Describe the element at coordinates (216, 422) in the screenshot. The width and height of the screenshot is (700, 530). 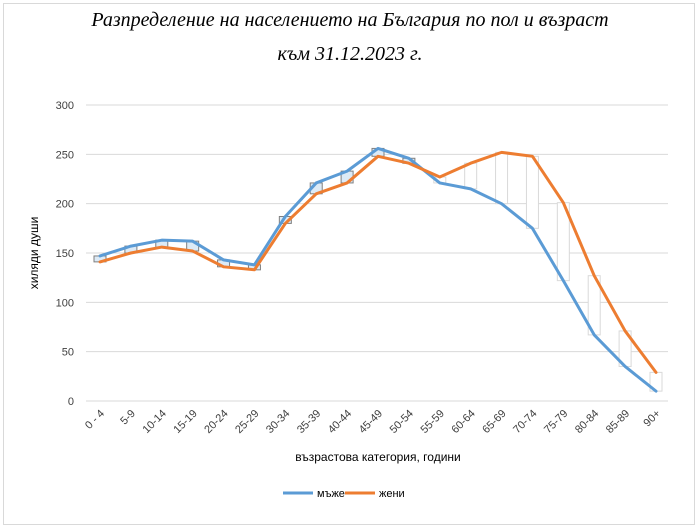
I see `x-tick-label: 20-24` at that location.